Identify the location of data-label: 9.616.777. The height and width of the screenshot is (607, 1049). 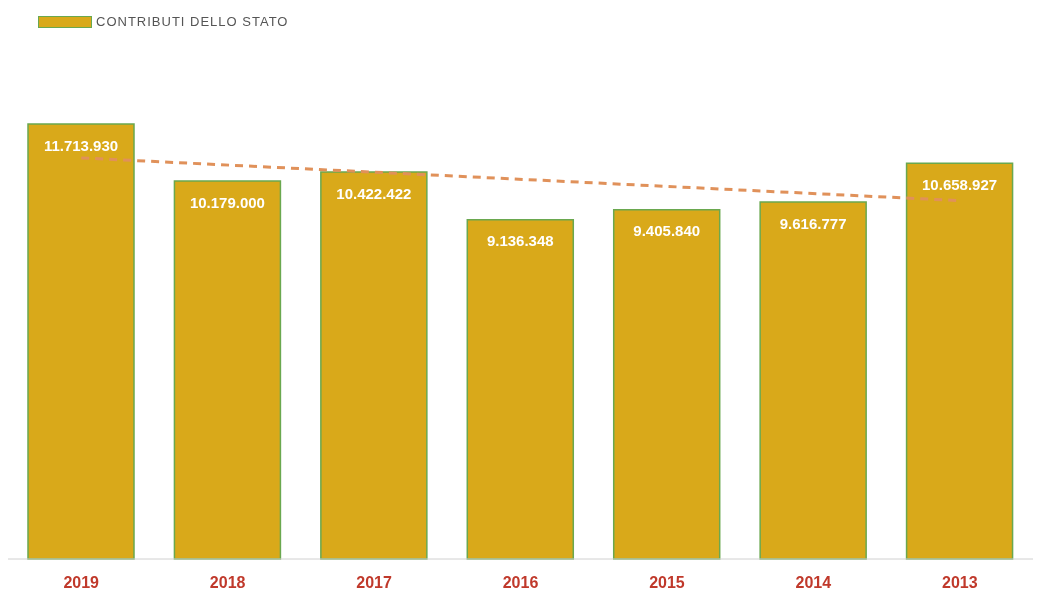
(813, 223).